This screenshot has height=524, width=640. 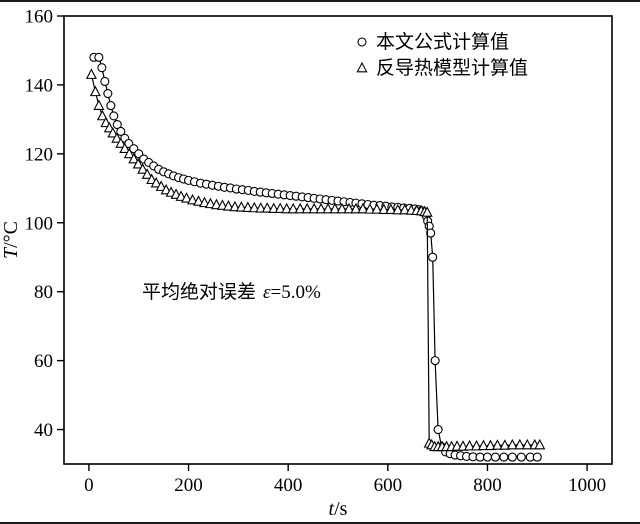 What do you see at coordinates (338, 509) in the screenshot?
I see `x-axis-label: t/s` at bounding box center [338, 509].